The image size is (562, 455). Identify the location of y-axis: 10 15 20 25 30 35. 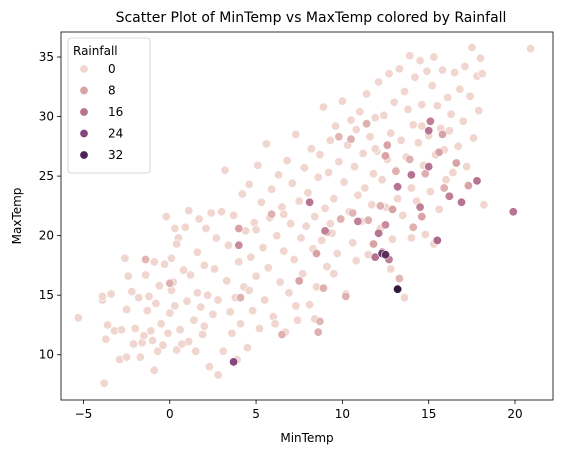
(50, 206).